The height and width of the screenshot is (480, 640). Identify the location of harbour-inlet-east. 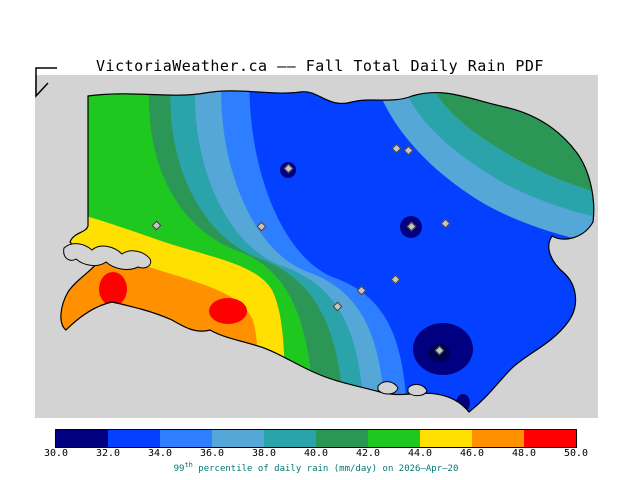
(417, 390).